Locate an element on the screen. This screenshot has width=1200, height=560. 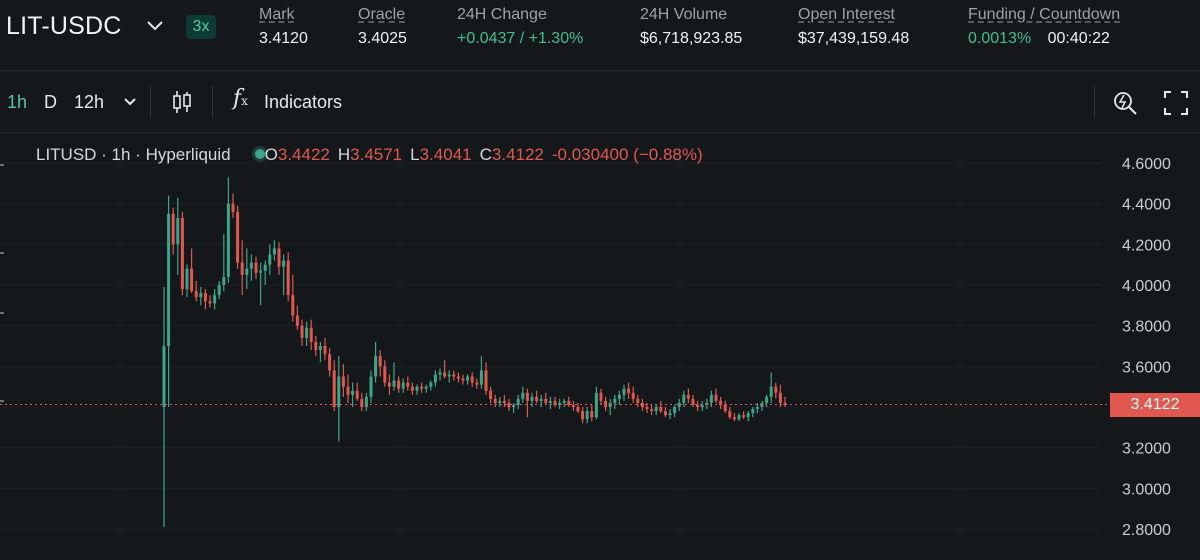
legend-high-key: H is located at coordinates (344, 154).